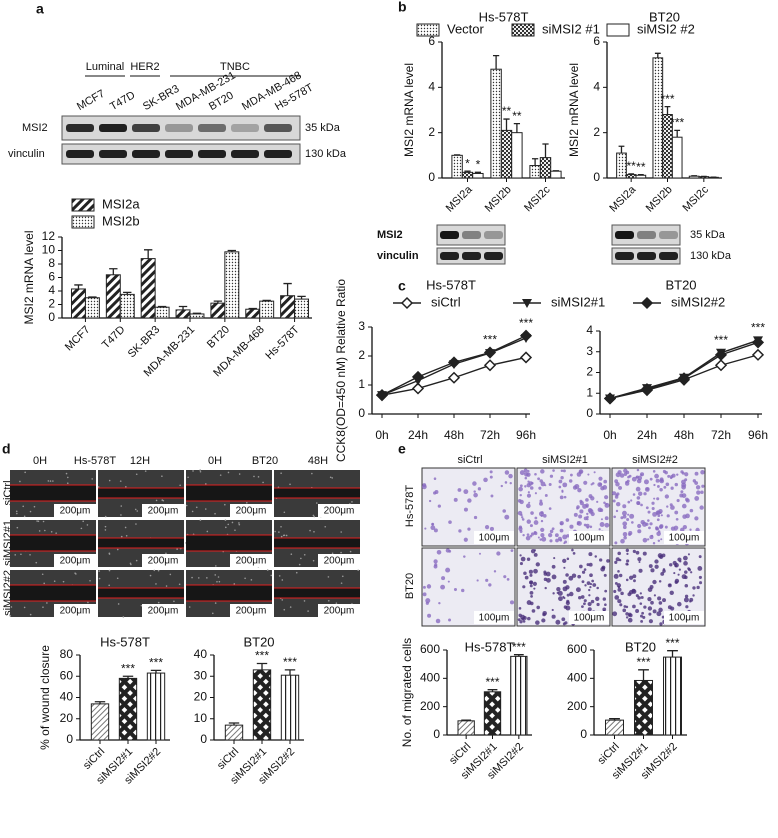 This screenshot has width=778, height=838. I want to click on significance: **, so click(517, 116).